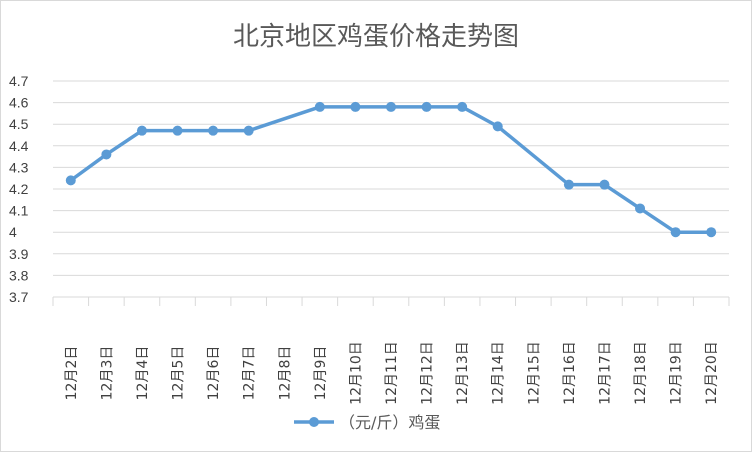 The image size is (752, 452). I want to click on x-tick-label: 12月16日, so click(570, 373).